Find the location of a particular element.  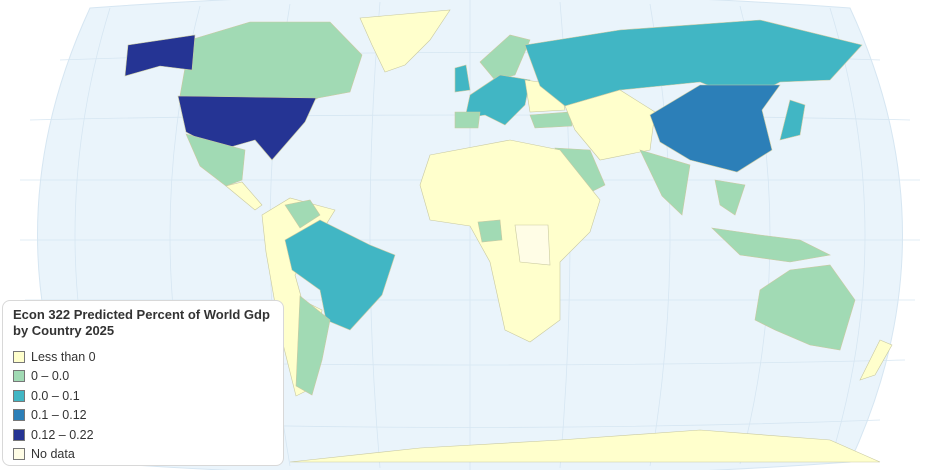

country-africa is located at coordinates (510, 241).